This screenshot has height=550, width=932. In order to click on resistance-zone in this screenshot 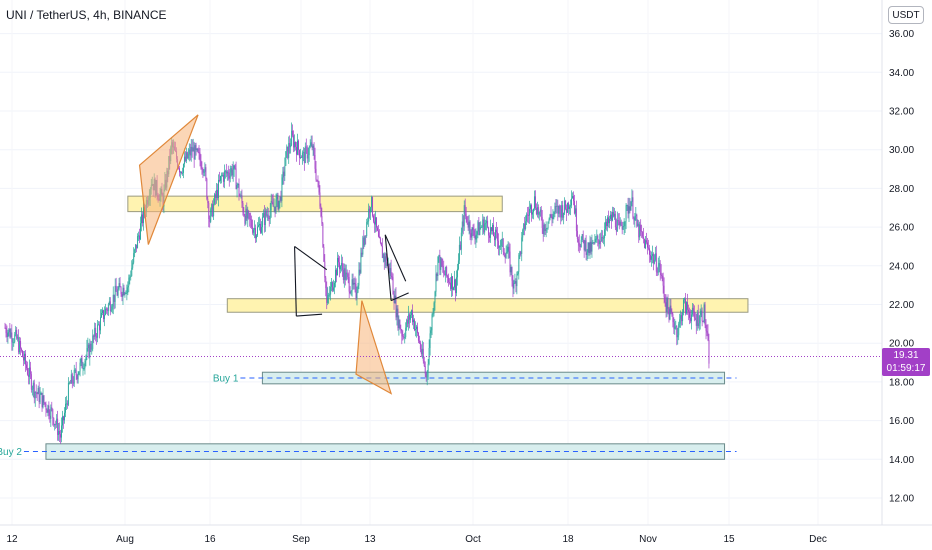, I will do `click(315, 204)`.